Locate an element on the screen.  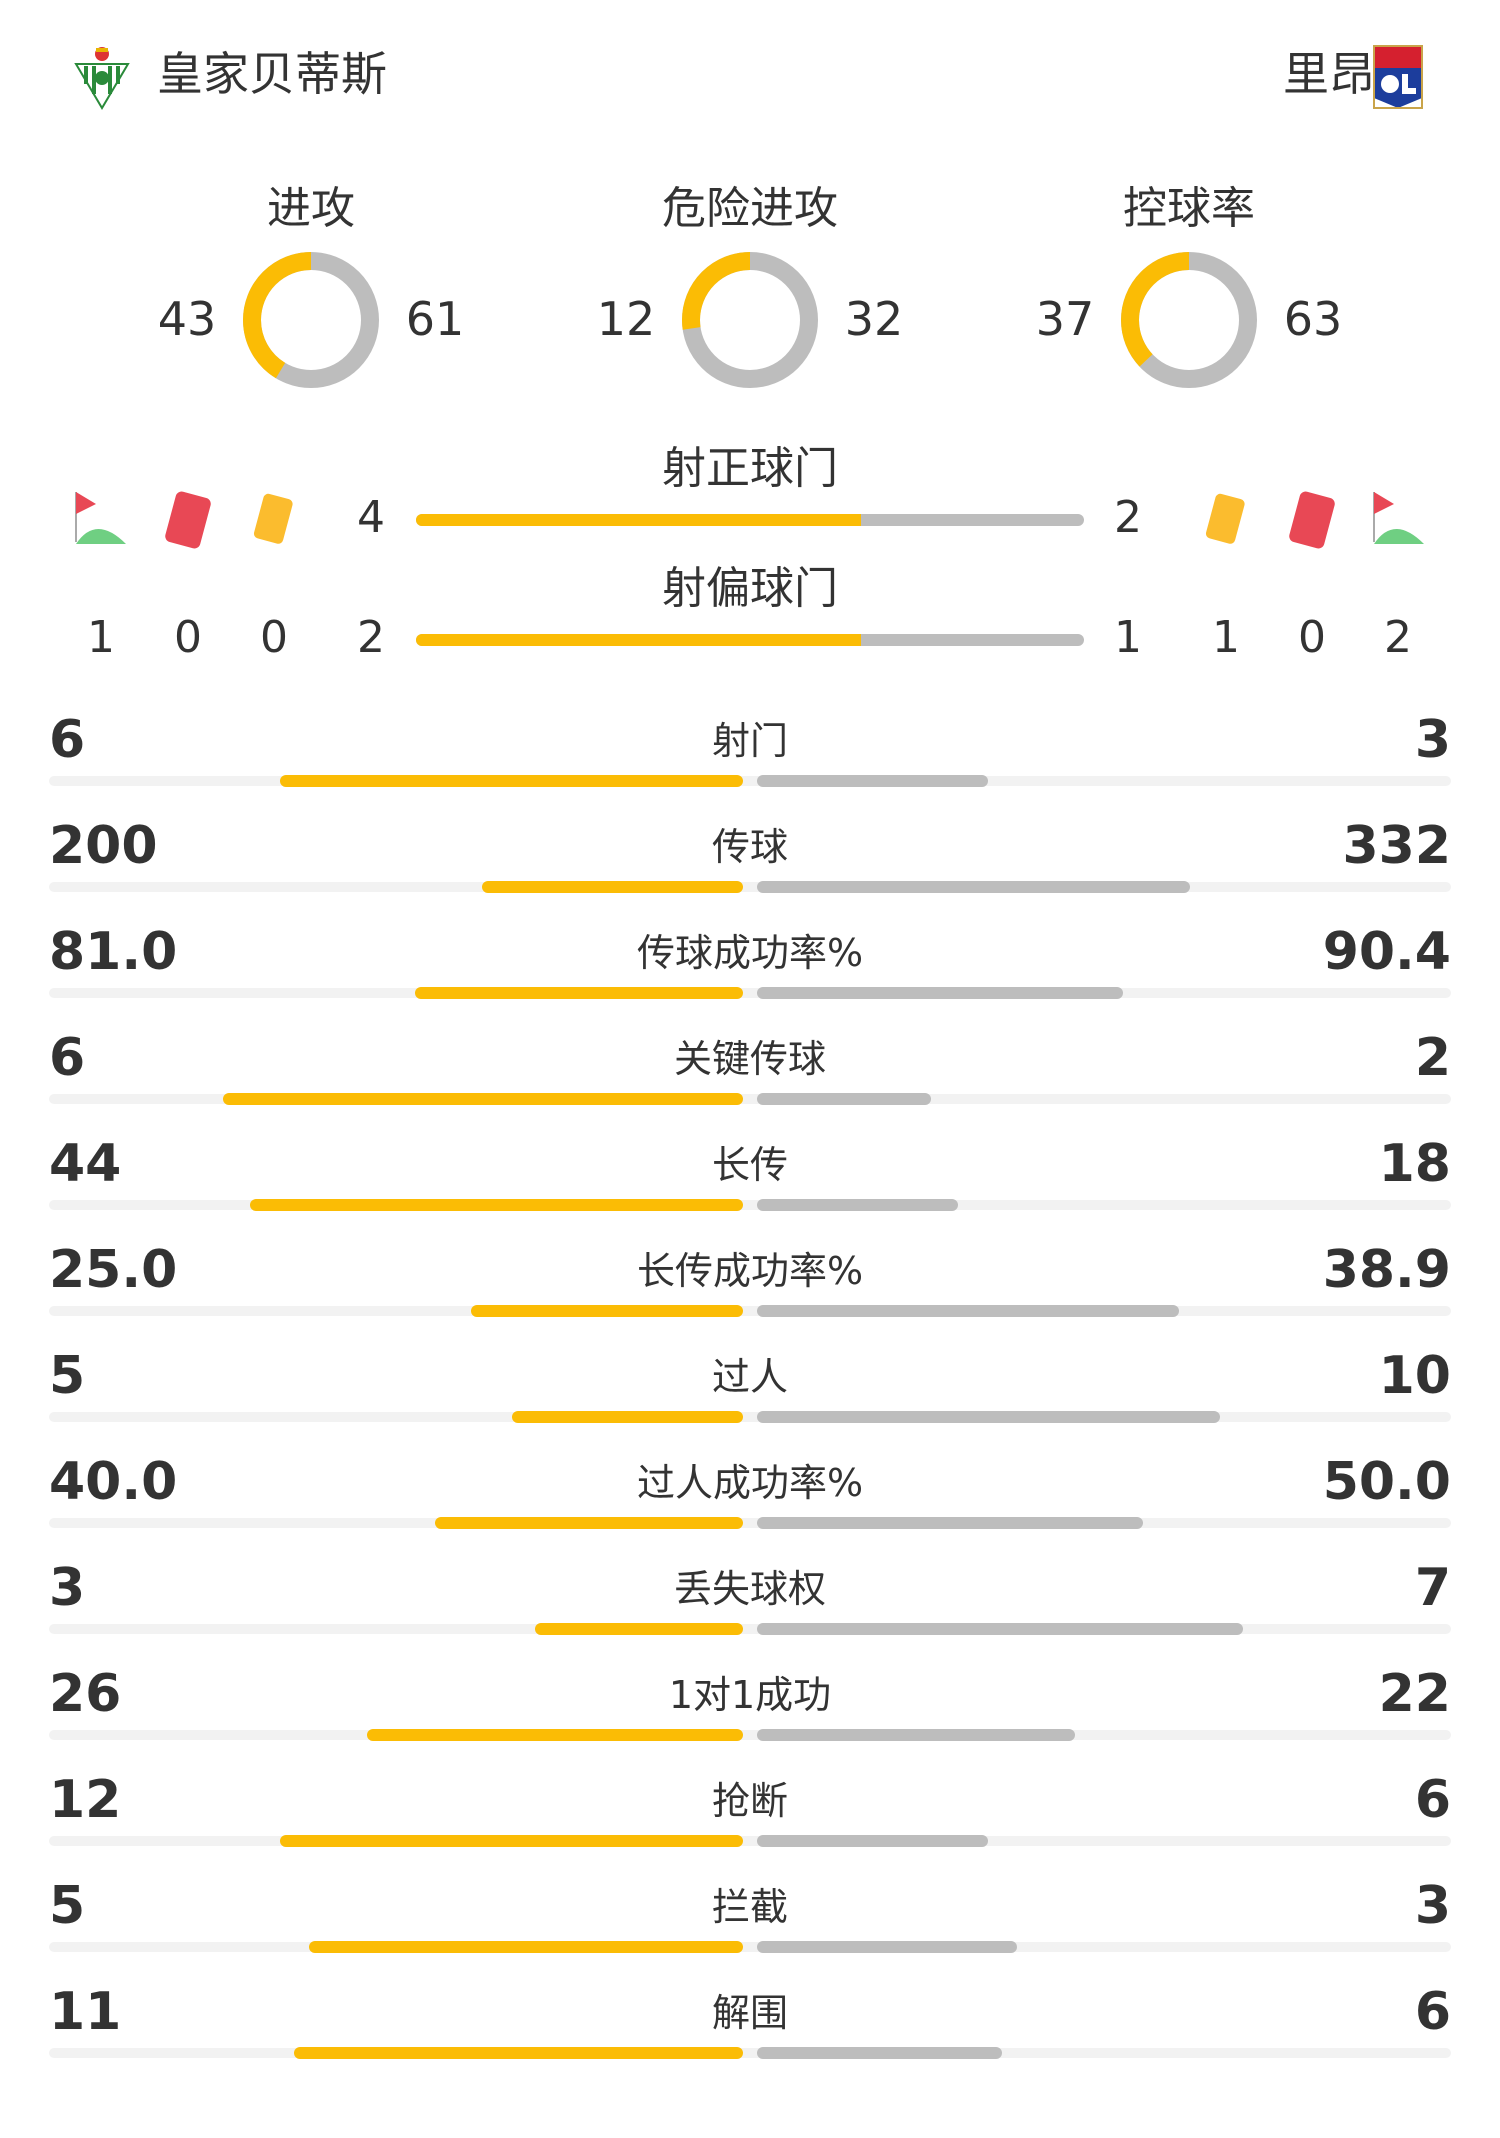
away-shots-off: 1 is located at coordinates (1128, 637).